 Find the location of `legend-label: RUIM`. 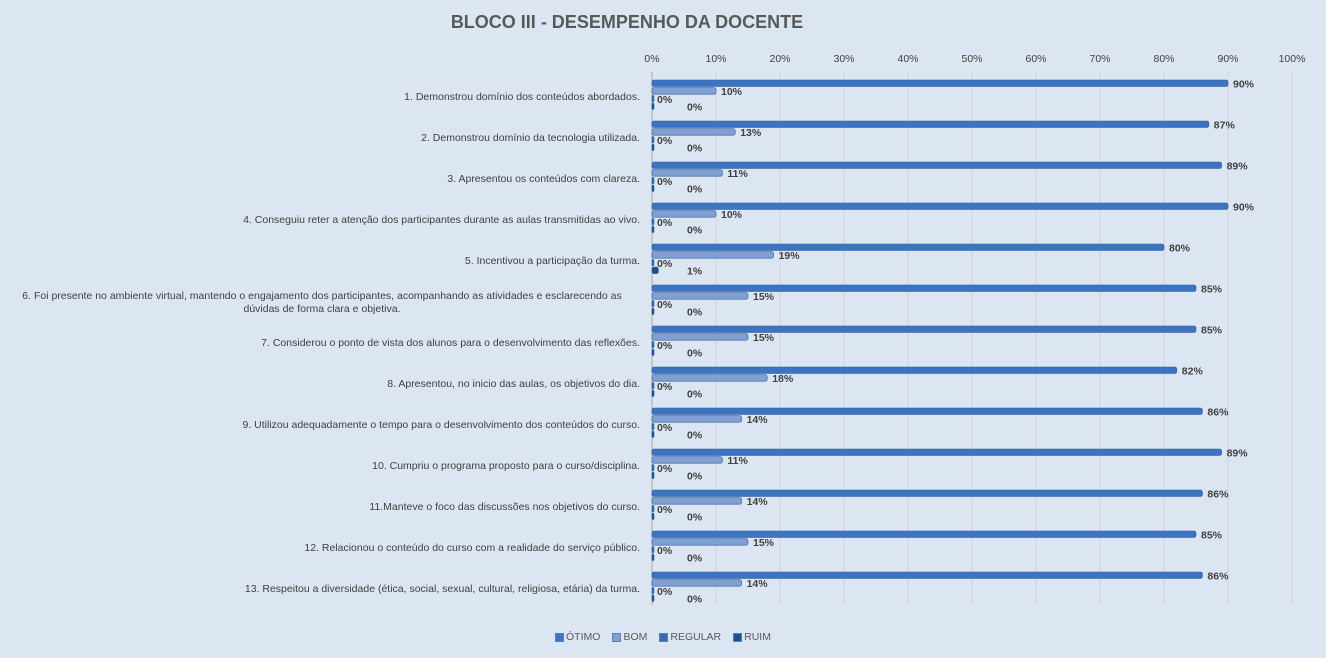

legend-label: RUIM is located at coordinates (757, 637).